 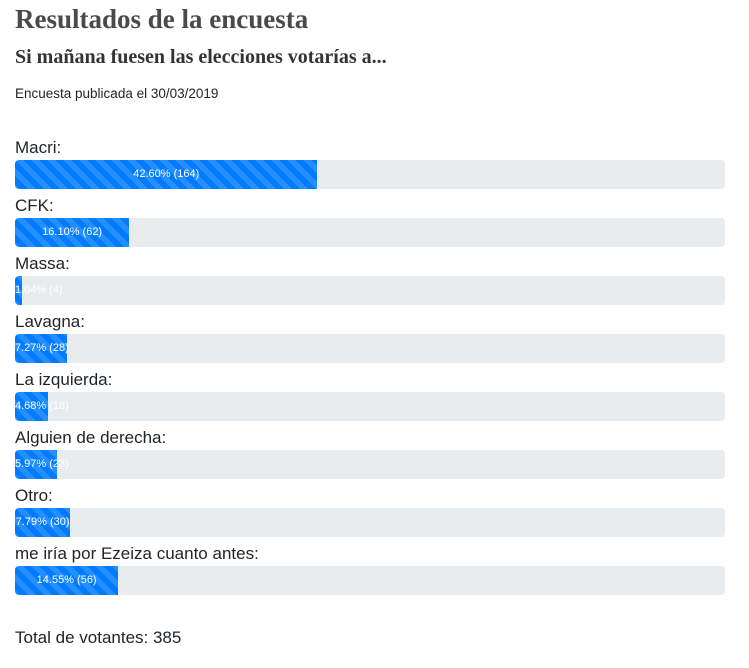 What do you see at coordinates (370, 348) in the screenshot?
I see `progress-track: 7.27% (28)` at bounding box center [370, 348].